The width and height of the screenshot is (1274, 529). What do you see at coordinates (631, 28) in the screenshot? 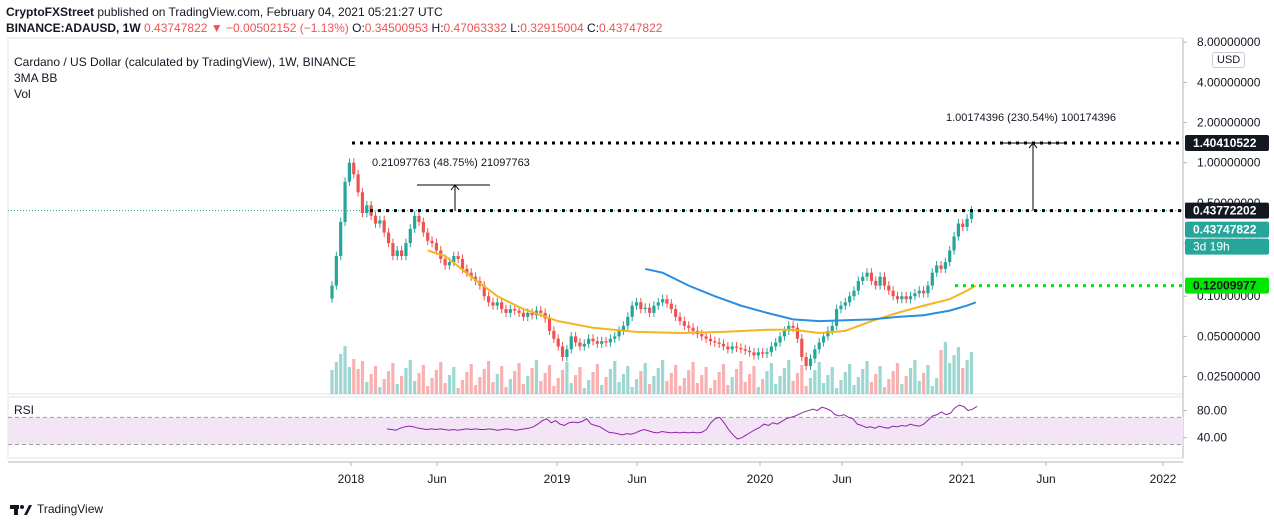
I see `close-value: 0.43747822` at bounding box center [631, 28].